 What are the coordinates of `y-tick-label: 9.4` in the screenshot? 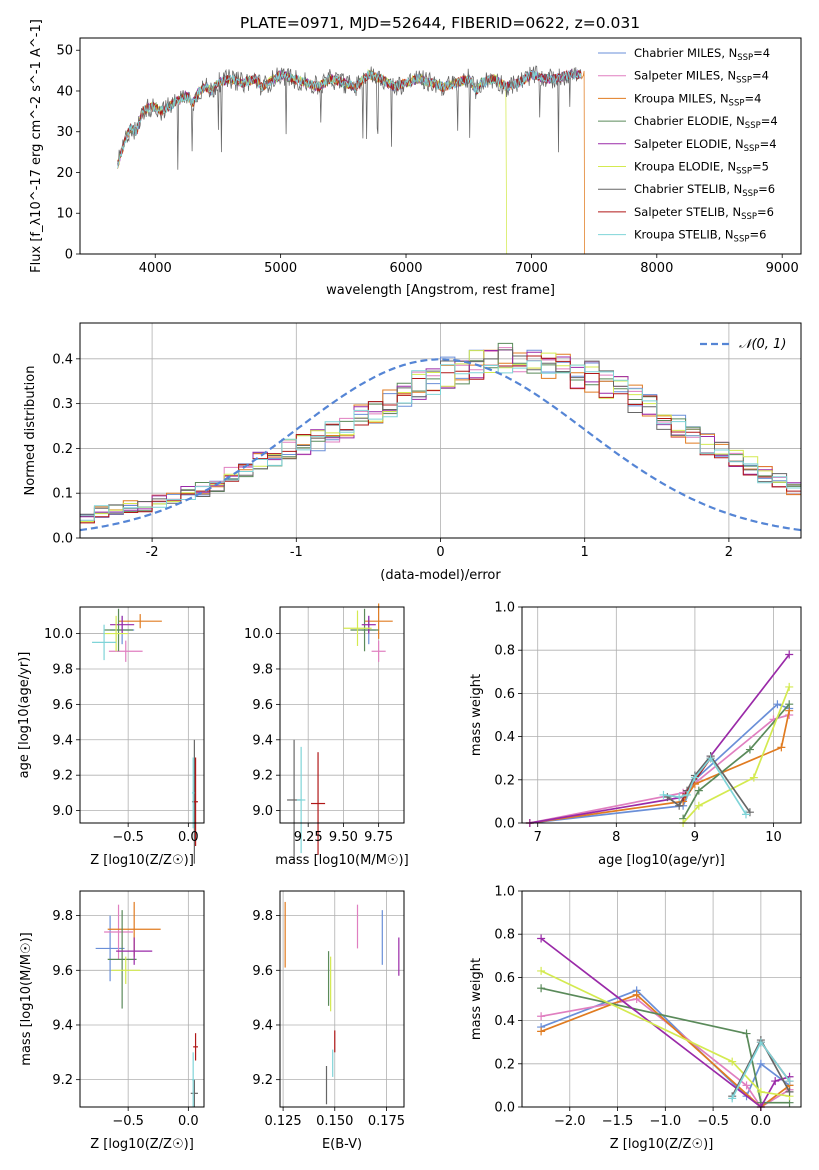 It's located at (62, 1025).